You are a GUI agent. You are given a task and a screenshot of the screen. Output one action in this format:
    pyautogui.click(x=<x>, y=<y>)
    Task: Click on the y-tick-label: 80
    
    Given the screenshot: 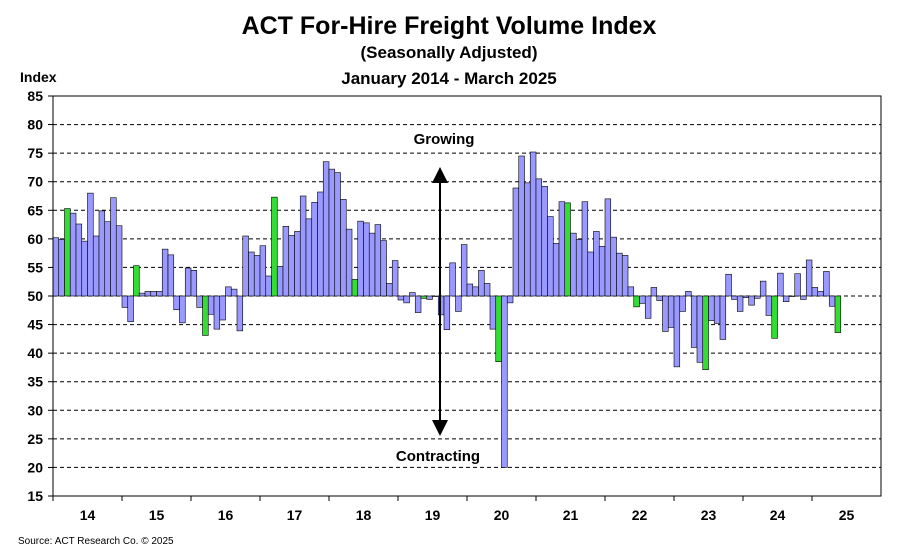 What is the action you would take?
    pyautogui.click(x=35, y=125)
    